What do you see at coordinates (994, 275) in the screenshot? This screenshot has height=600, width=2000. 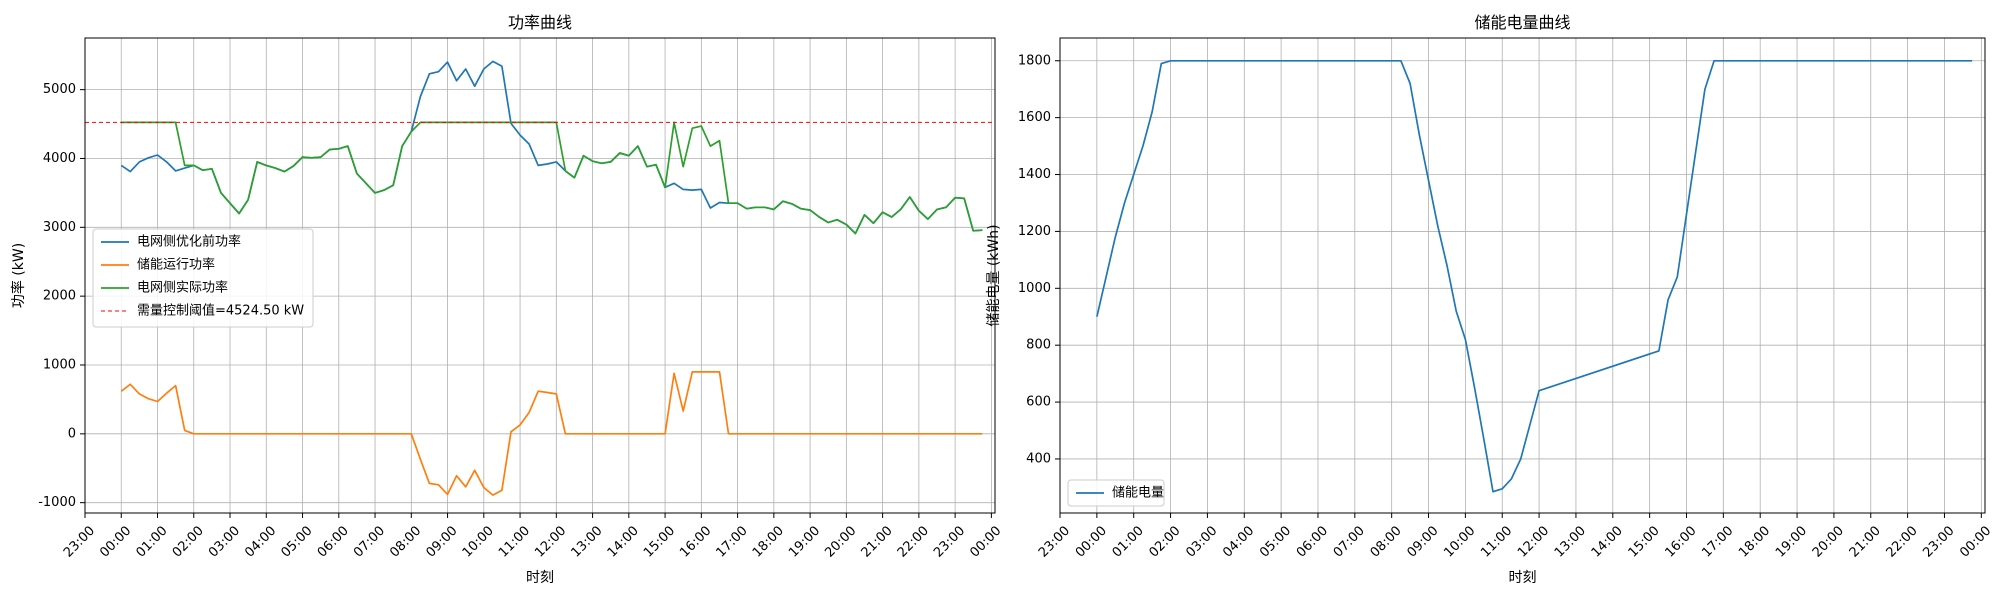 I see `y-axis-label: 储能电量 (kWh)` at bounding box center [994, 275].